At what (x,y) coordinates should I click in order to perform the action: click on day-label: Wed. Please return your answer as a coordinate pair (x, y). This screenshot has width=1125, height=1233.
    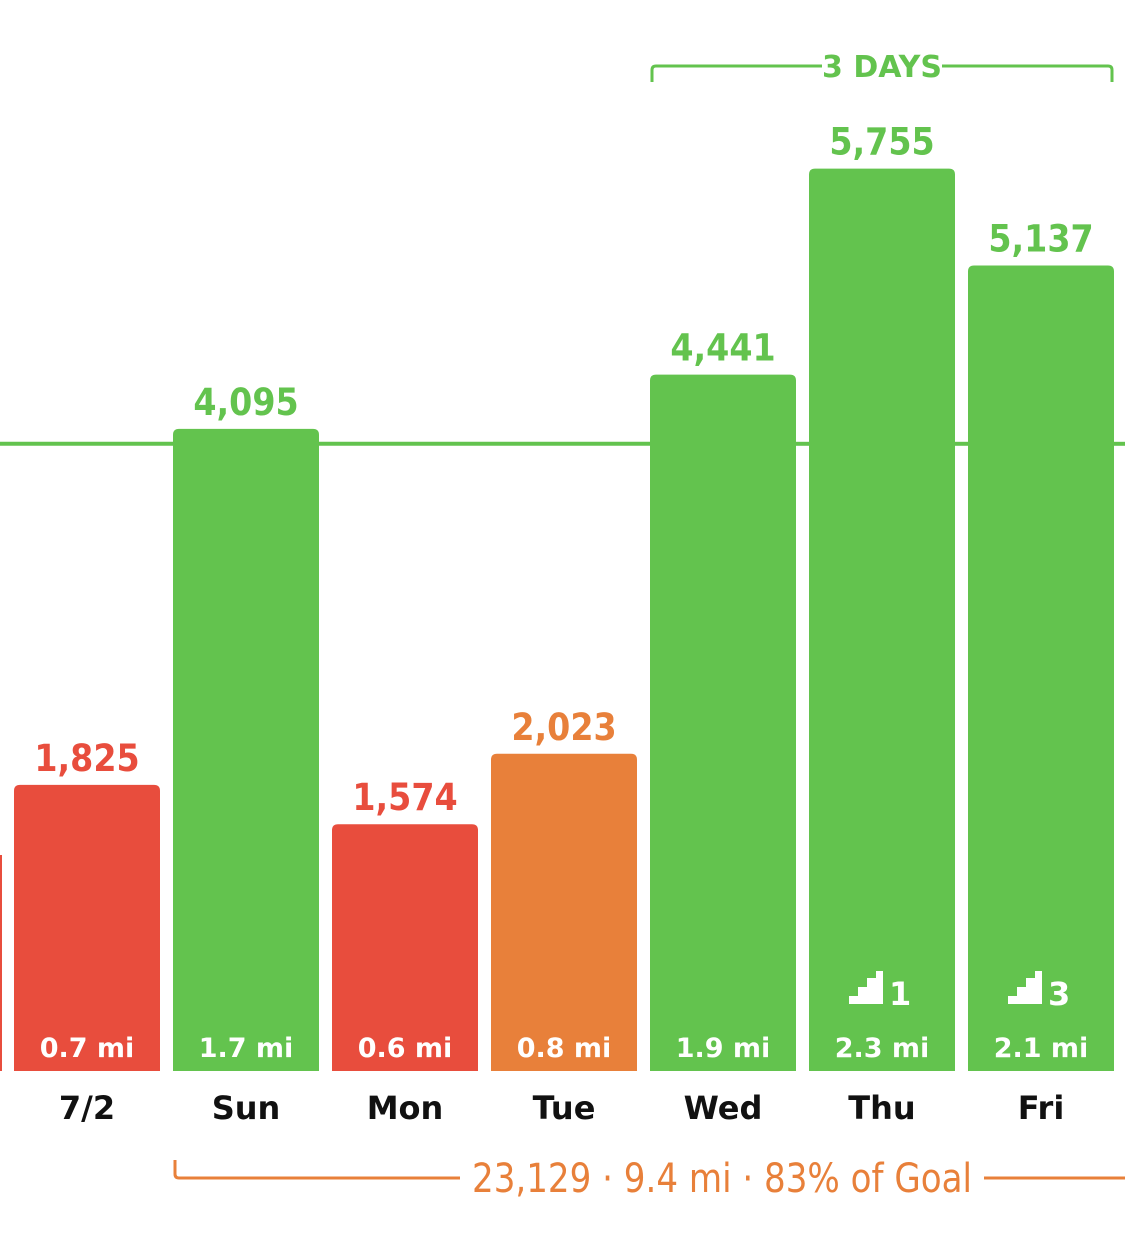
    Looking at the image, I should click on (723, 1108).